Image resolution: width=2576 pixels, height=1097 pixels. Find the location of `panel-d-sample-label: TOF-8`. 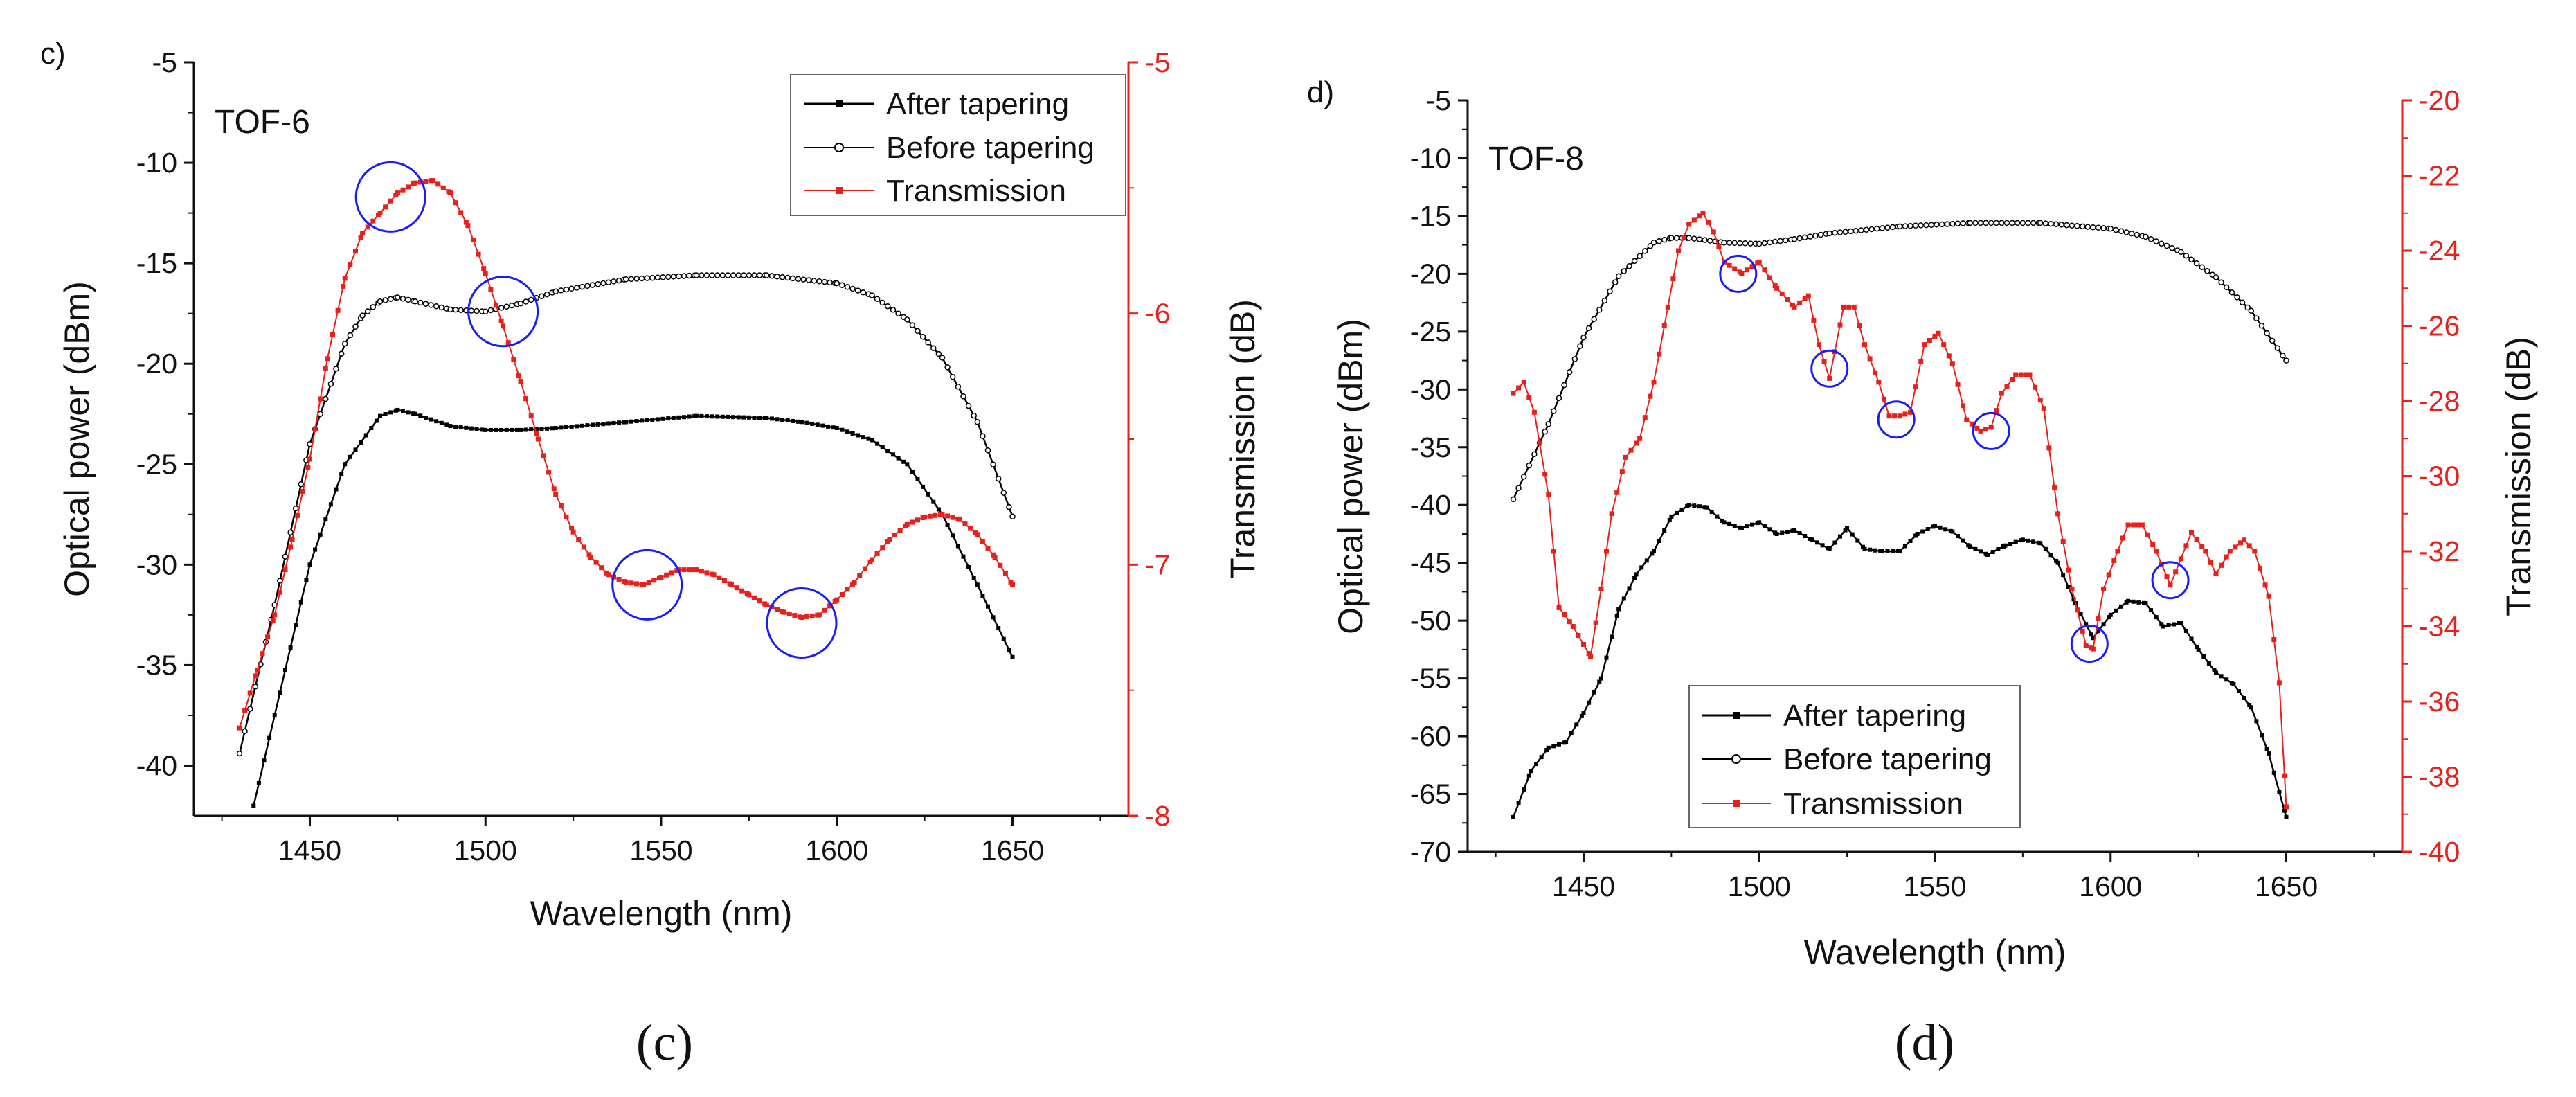

panel-d-sample-label: TOF-8 is located at coordinates (1536, 159).